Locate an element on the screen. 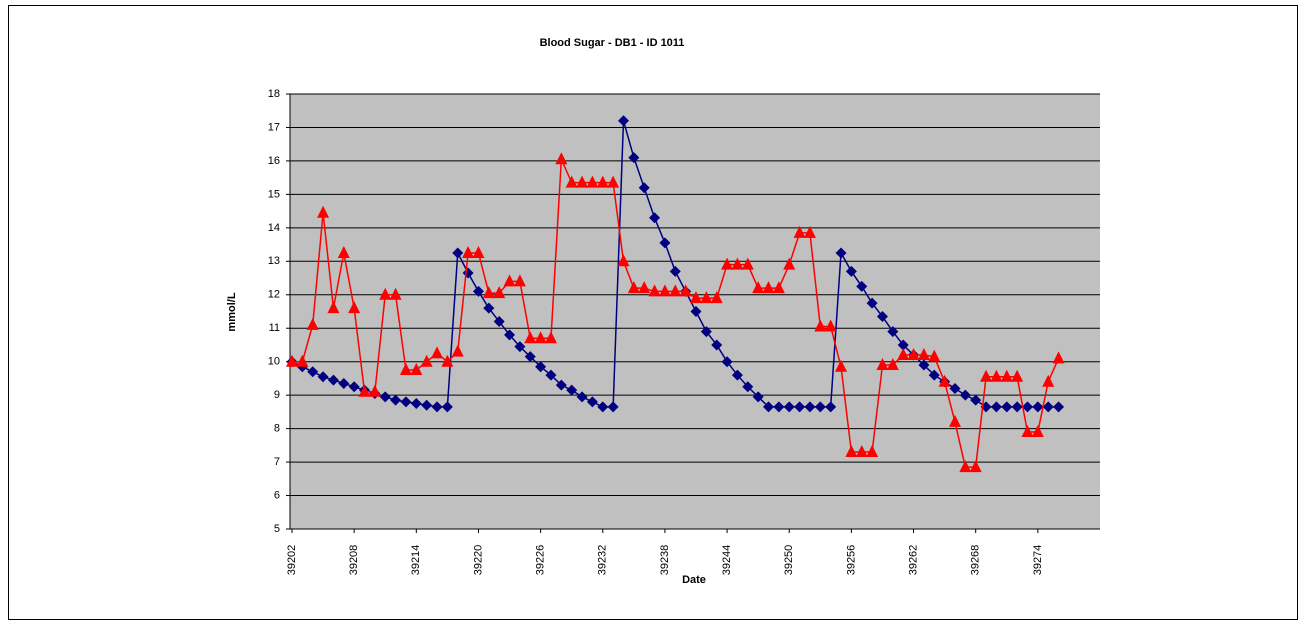 This screenshot has height=630, width=1306. x-tick-label: 39202 is located at coordinates (292, 560).